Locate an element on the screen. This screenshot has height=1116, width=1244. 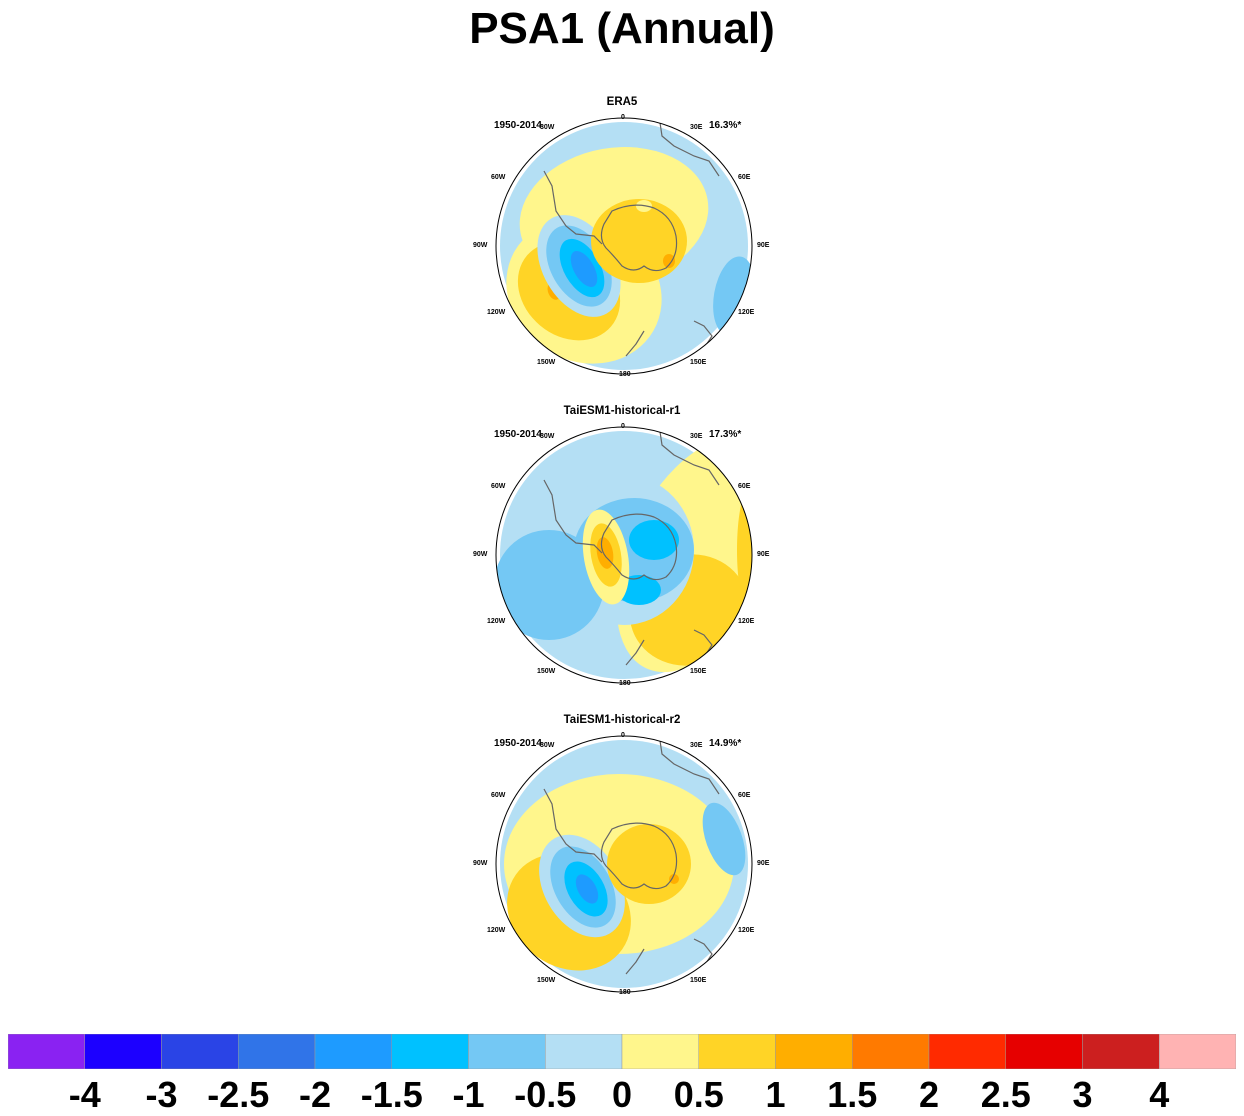
colorbar-label: 4 is located at coordinates (1159, 1094).